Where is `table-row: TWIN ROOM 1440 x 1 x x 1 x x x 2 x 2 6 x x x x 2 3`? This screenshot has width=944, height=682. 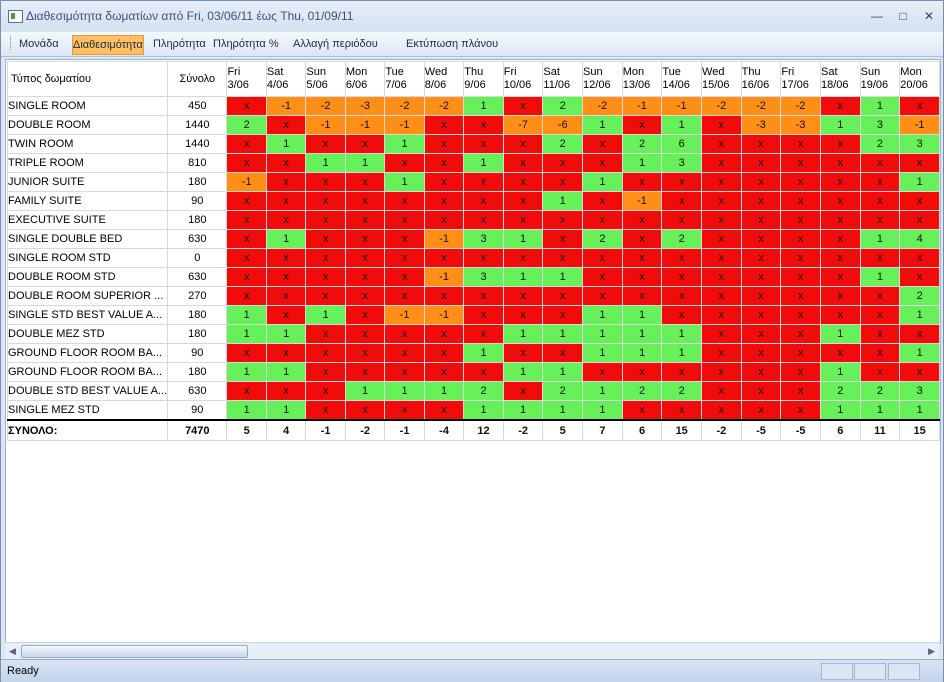 table-row: TWIN ROOM 1440 x 1 x x 1 x x x 2 x 2 6 x x x x 2 3 is located at coordinates (473, 144).